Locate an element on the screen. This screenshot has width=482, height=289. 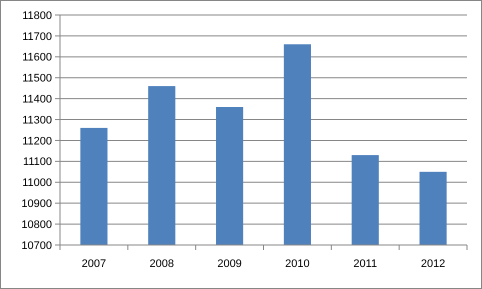
x-tick-label: 2011 is located at coordinates (365, 264).